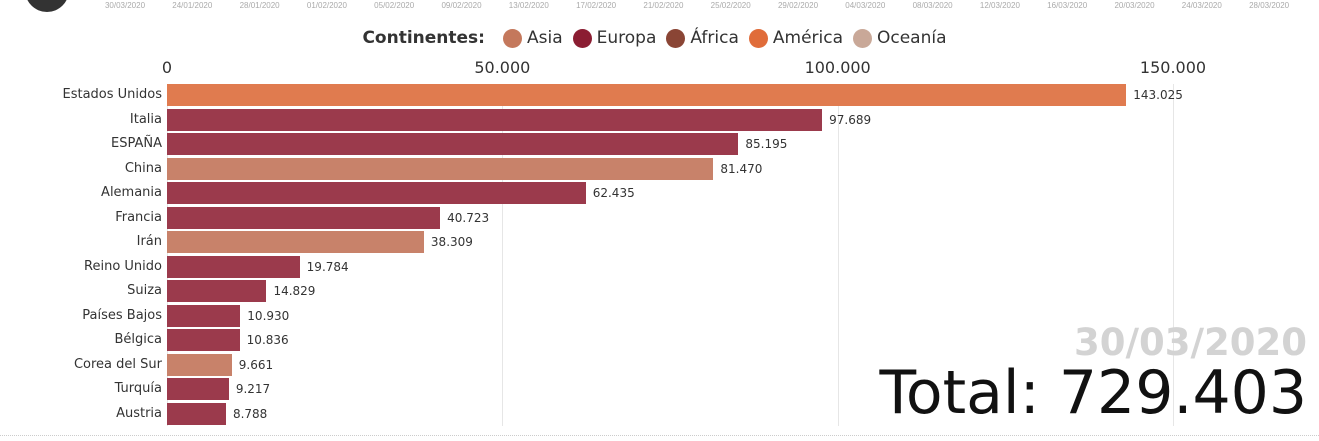 The width and height of the screenshot is (1319, 441). I want to click on divider, so click(659, 435).